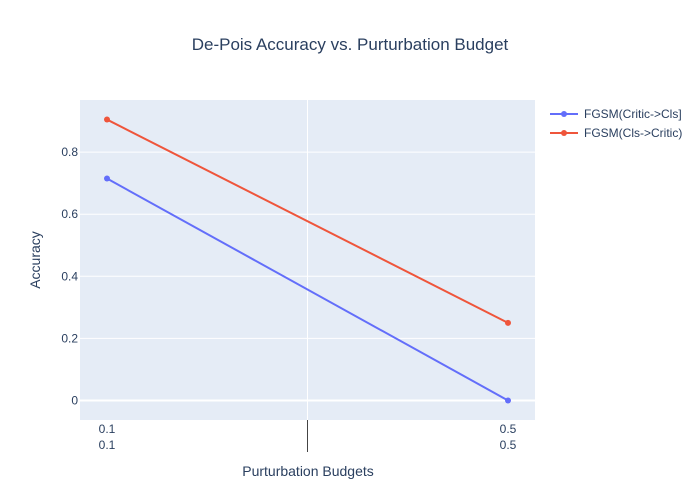 The image size is (700, 500). I want to click on legend-label: FGSM(Cls->Critic), so click(633, 133).